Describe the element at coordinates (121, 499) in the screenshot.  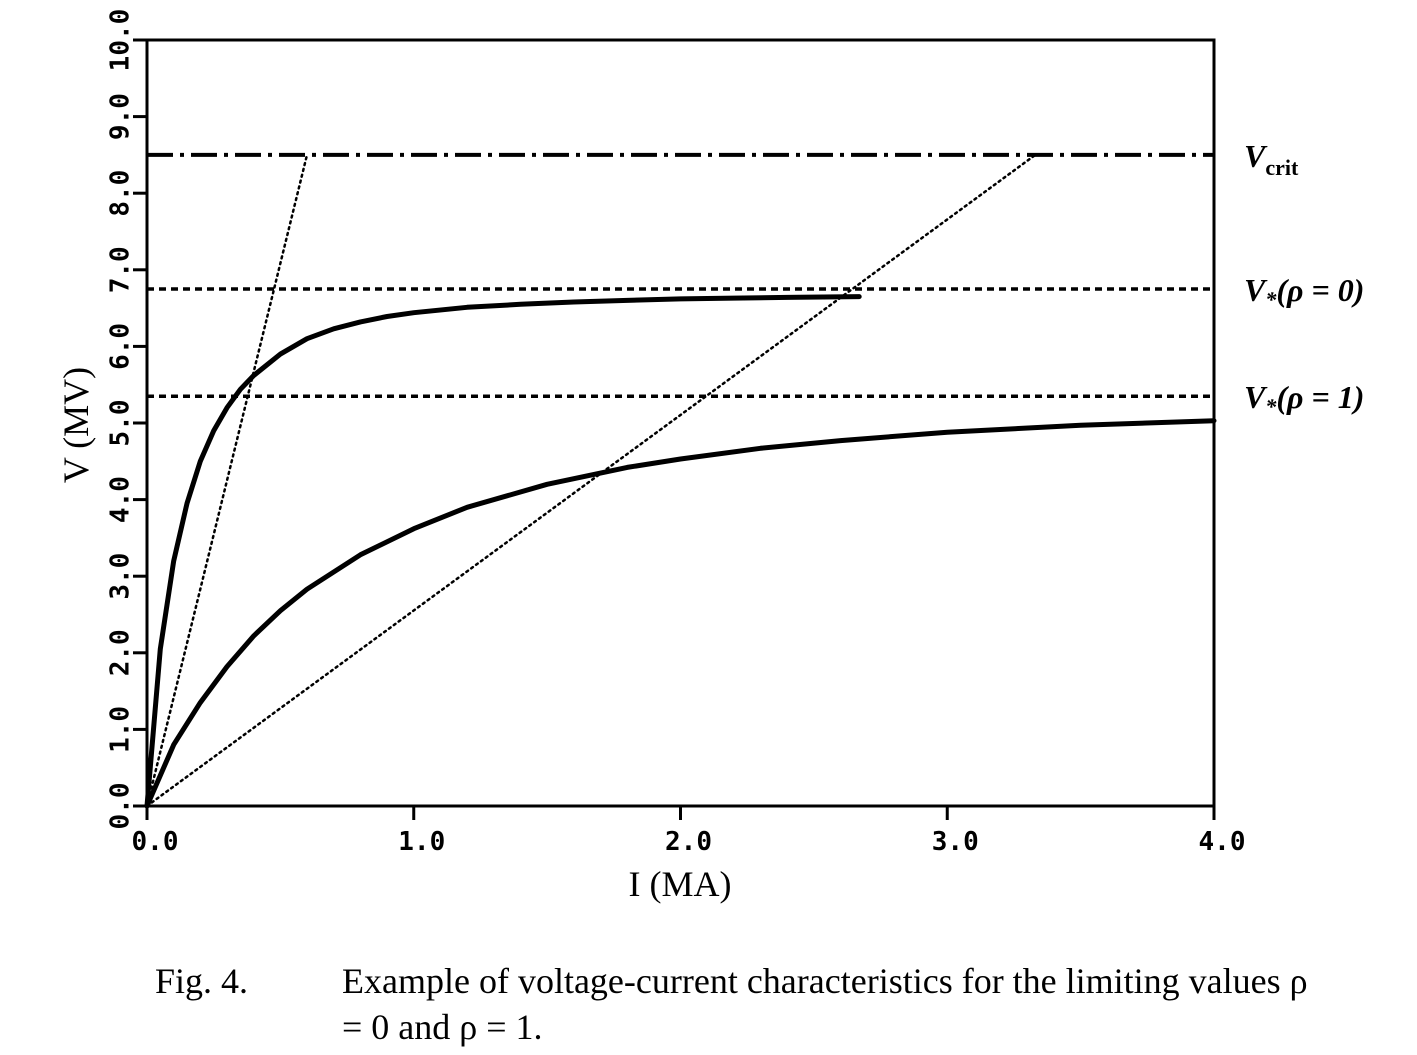
I see `y-tick-label: 4.0` at that location.